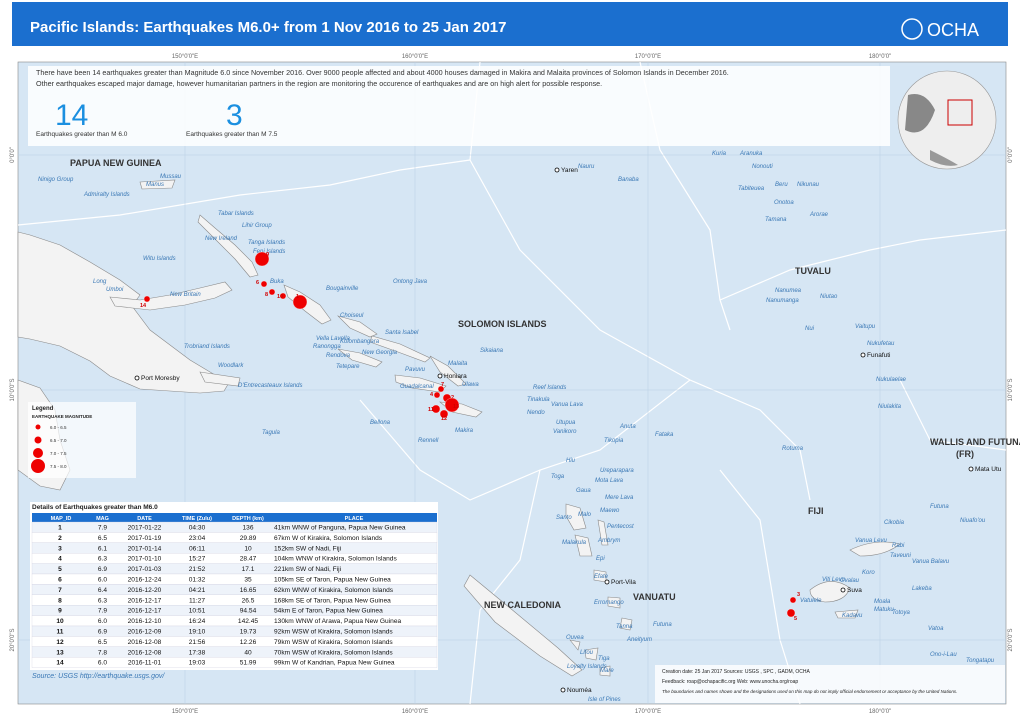 The height and width of the screenshot is (726, 1020). What do you see at coordinates (60, 621) in the screenshot?
I see `table-cell: 10` at bounding box center [60, 621].